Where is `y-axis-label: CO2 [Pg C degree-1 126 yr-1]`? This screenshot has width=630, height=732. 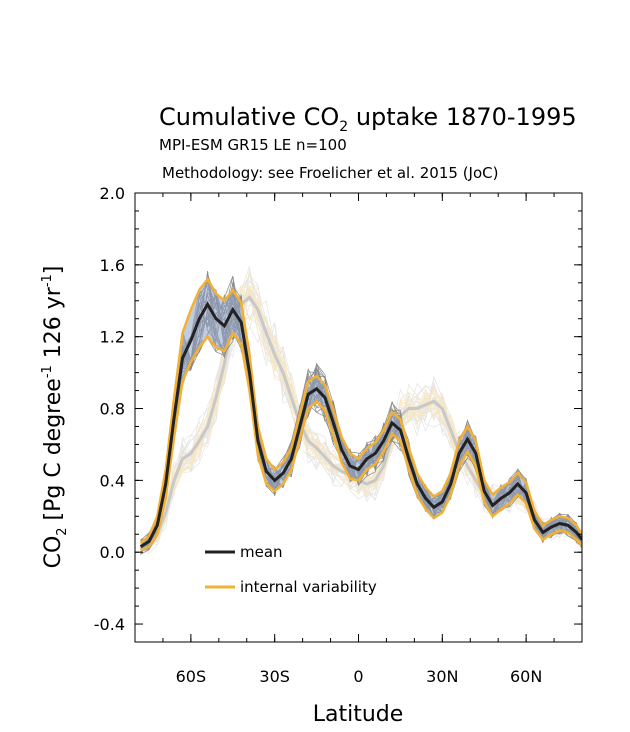 y-axis-label: CO2 [Pg C degree-1 126 yr-1] is located at coordinates (55, 417).